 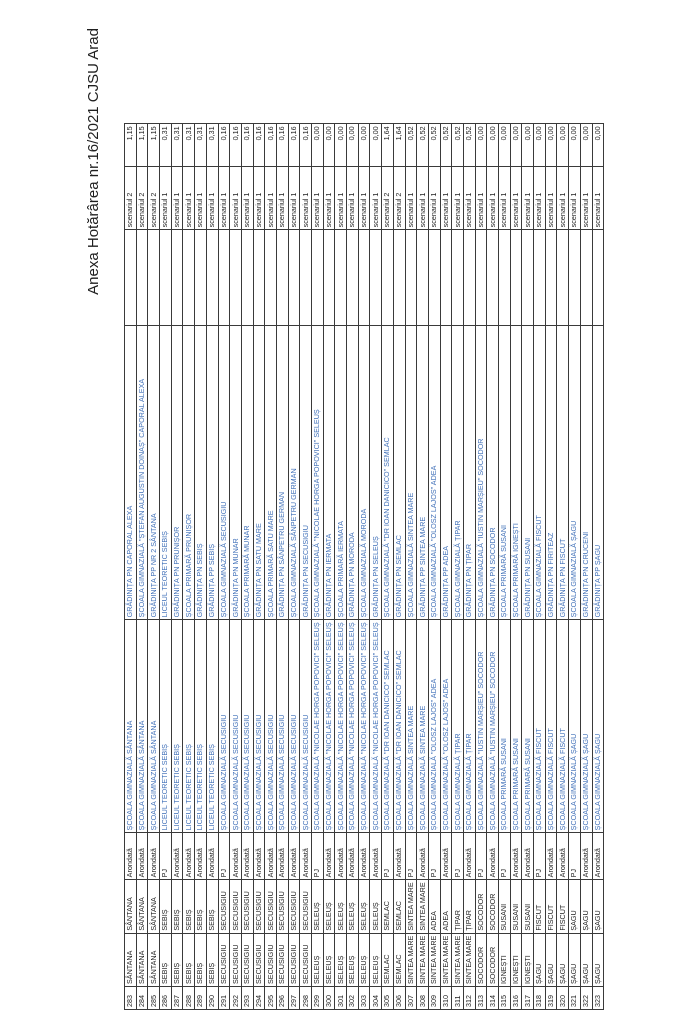 What do you see at coordinates (422, 726) in the screenshot?
I see `legal-entity-cell: ȘCOALA GIMNAZIALĂ SINTEA MARE` at bounding box center [422, 726].